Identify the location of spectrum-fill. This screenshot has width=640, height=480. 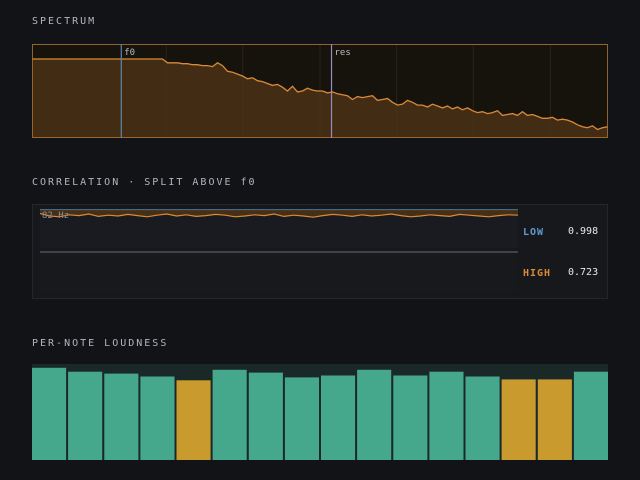
(320, 98).